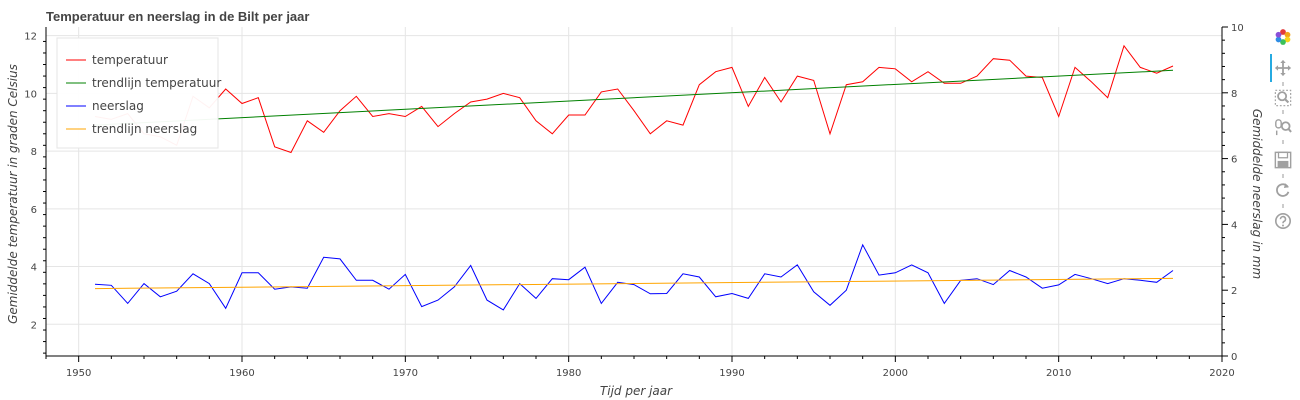 The image size is (1300, 400). What do you see at coordinates (1283, 68) in the screenshot?
I see `pan-icon` at bounding box center [1283, 68].